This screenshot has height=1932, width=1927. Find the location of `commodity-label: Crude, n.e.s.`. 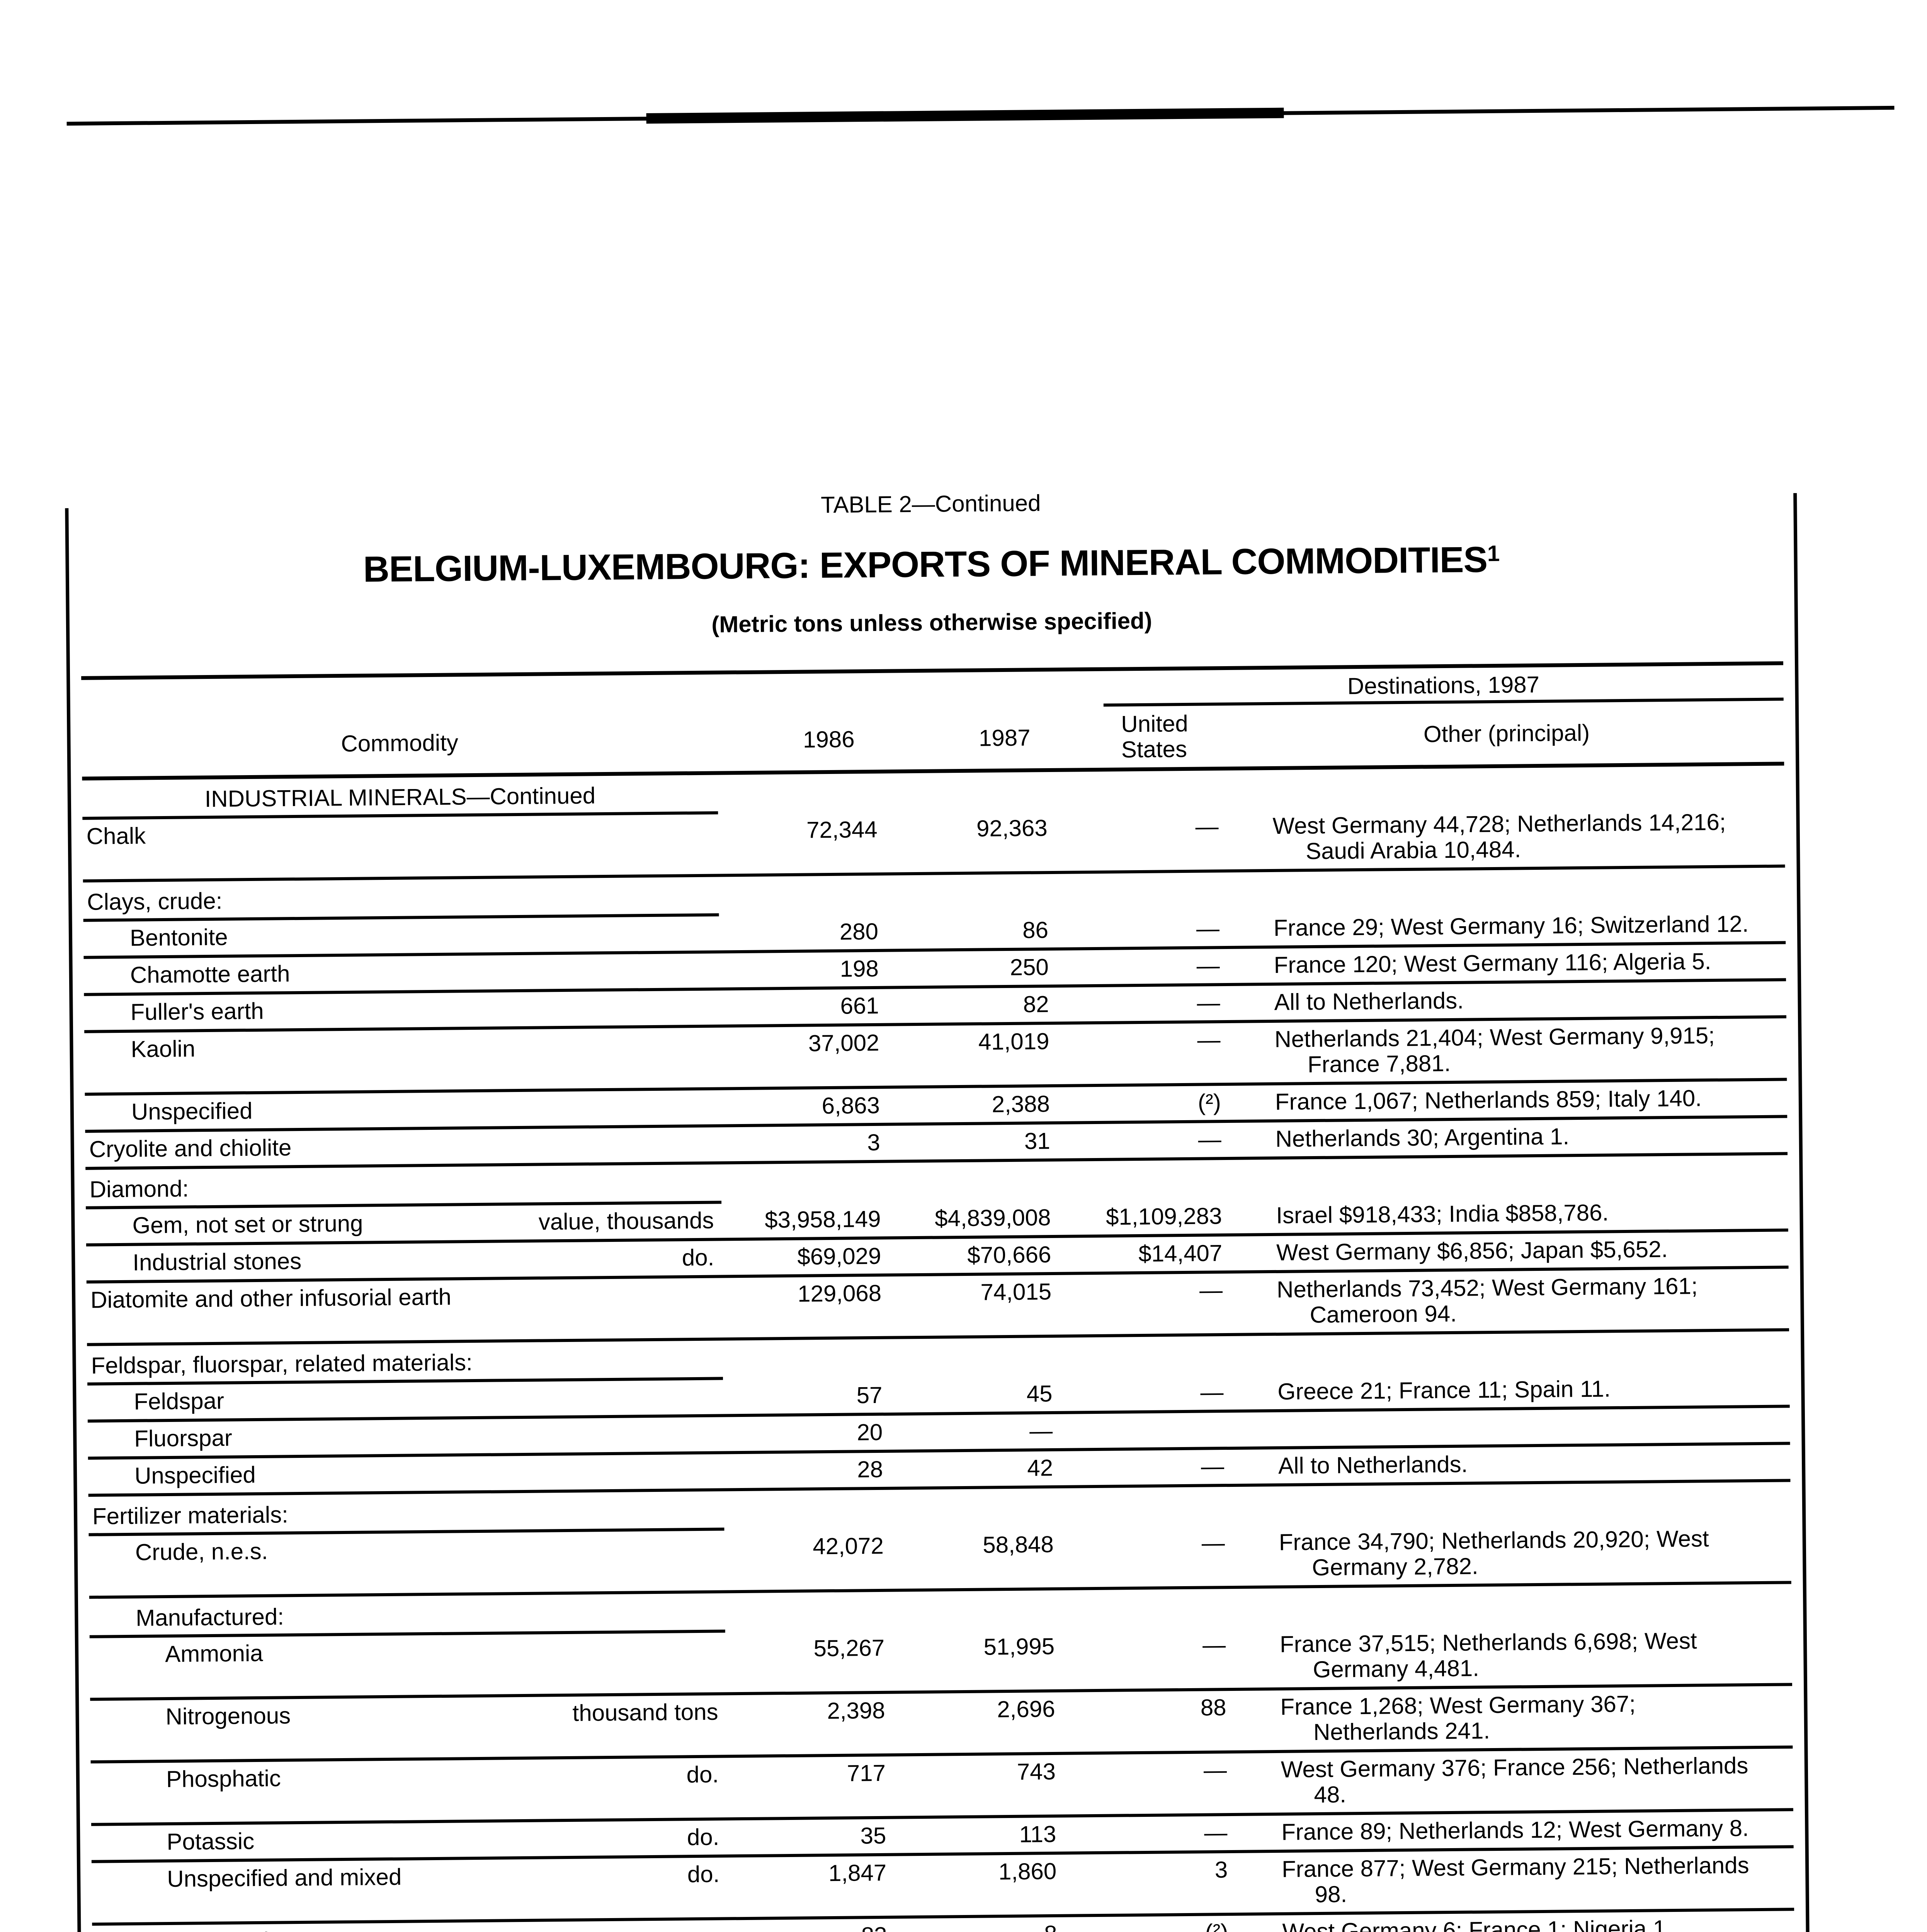

commodity-label: Crude, n.e.s. is located at coordinates (201, 1552).